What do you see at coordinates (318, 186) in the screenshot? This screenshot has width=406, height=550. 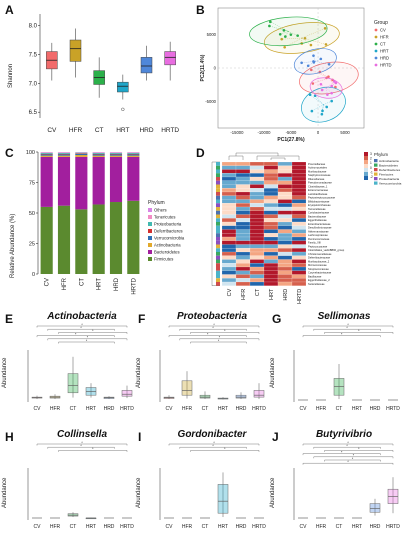 I see `panel-d-row-label: Clostridiaceae_1` at bounding box center [318, 186].